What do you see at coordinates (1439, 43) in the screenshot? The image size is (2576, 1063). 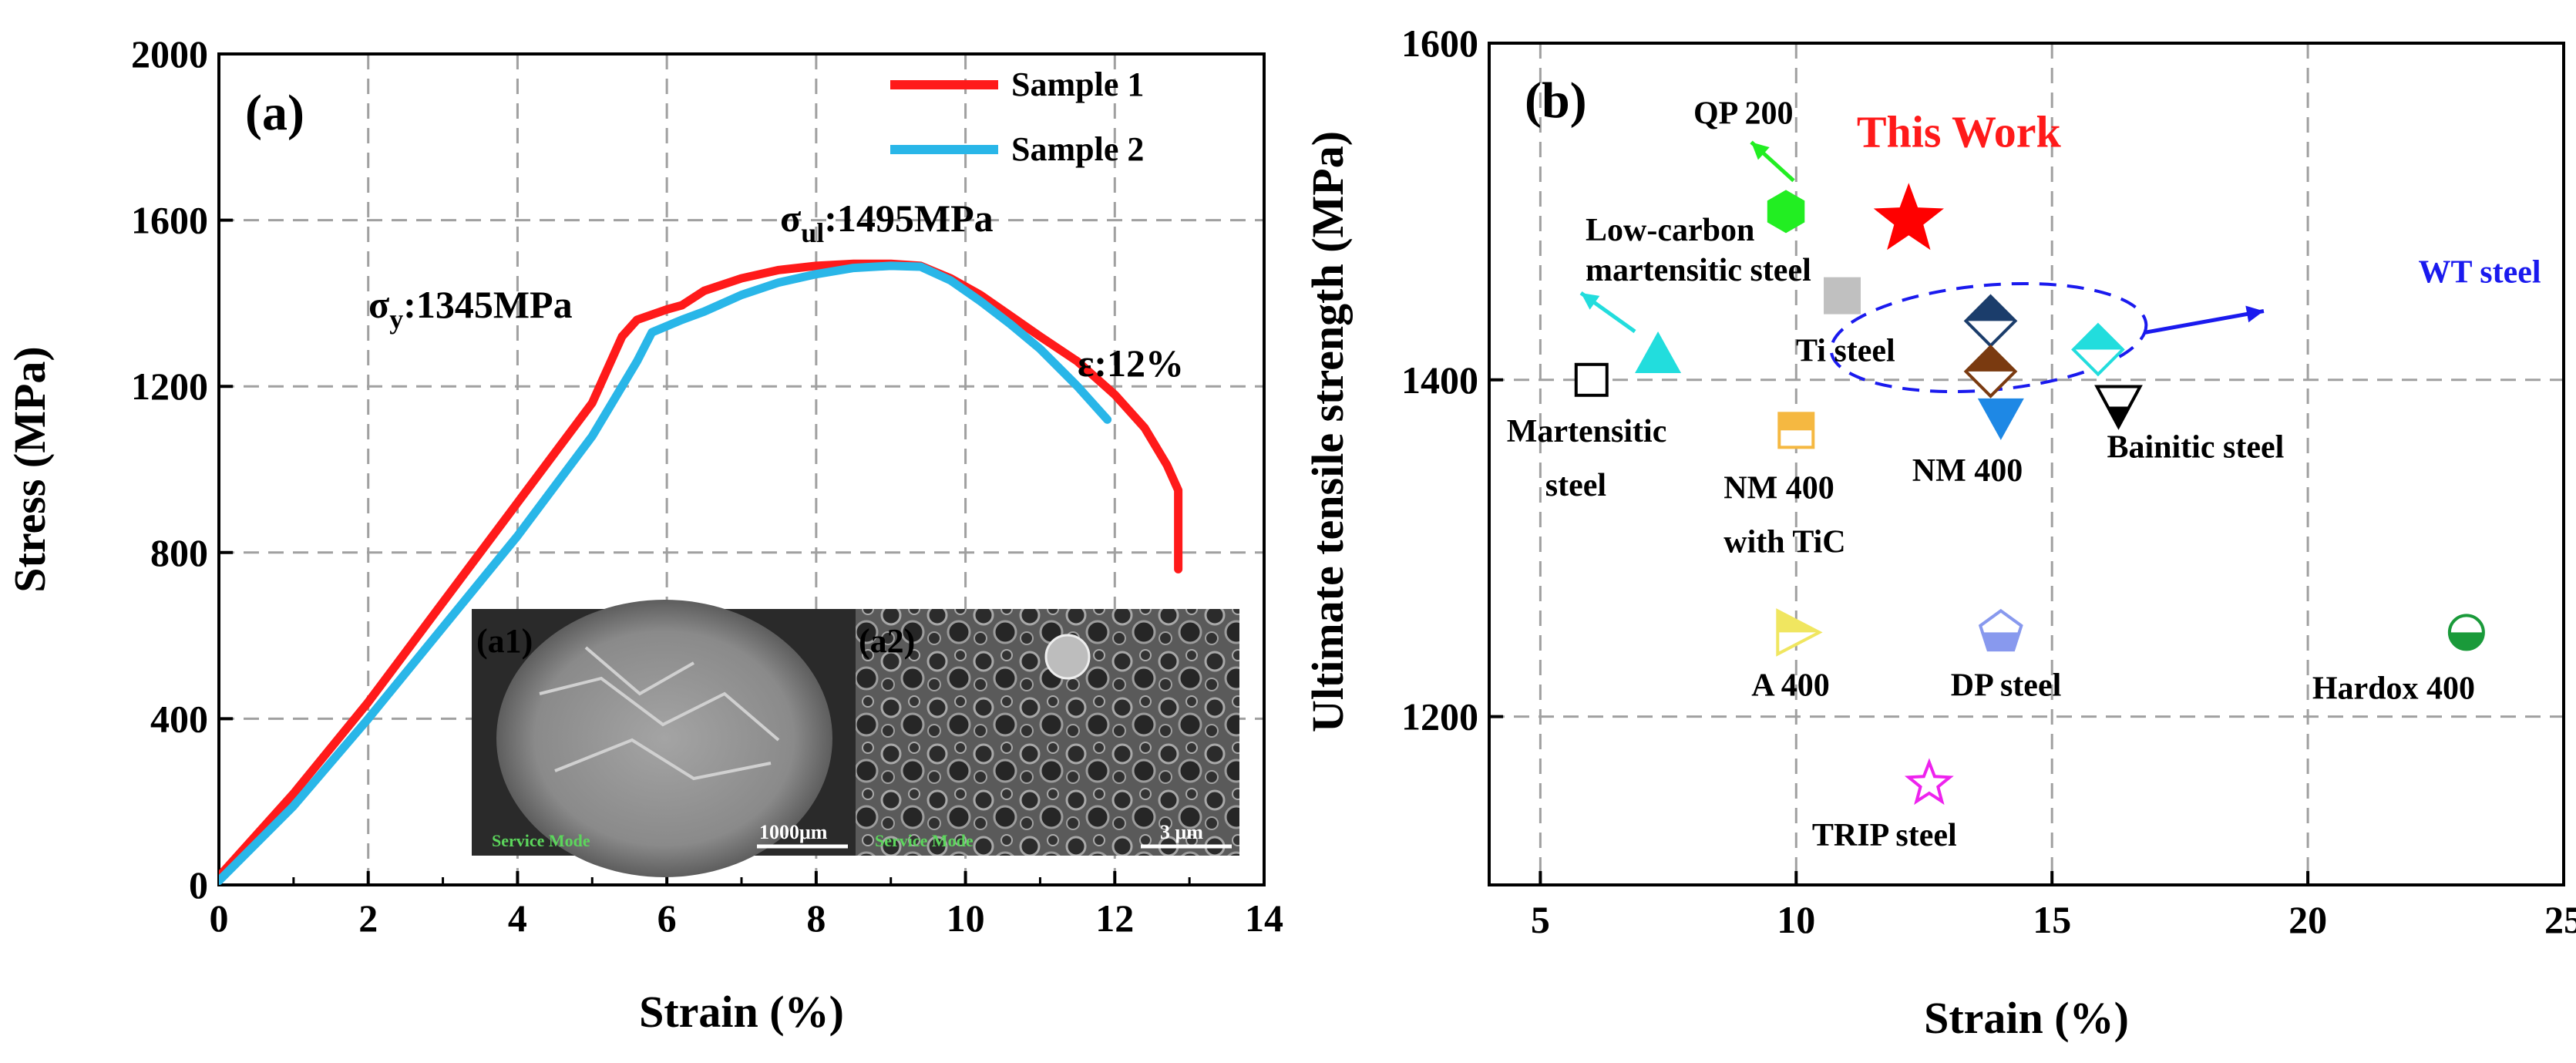 I see `y-tick-label-b: 1600` at bounding box center [1439, 43].